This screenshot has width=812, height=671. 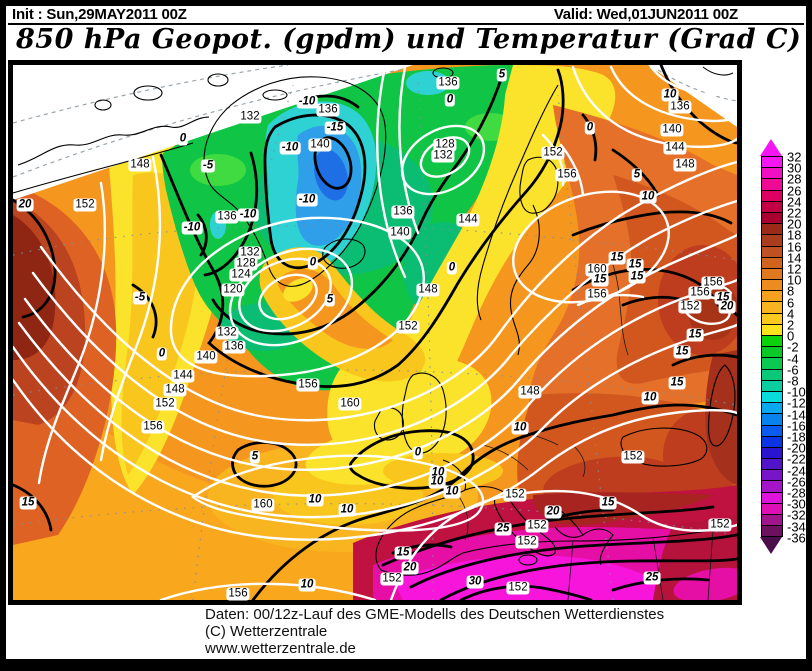 I want to click on colorbar-tick-label: -16, so click(x=796, y=426).